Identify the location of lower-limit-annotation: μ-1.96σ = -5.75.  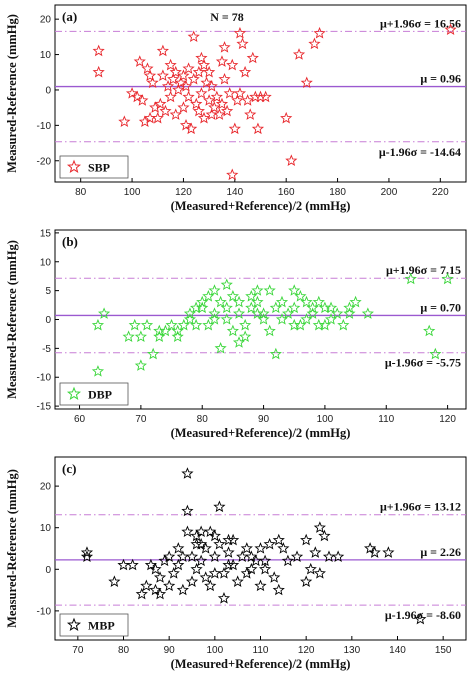
(423, 363).